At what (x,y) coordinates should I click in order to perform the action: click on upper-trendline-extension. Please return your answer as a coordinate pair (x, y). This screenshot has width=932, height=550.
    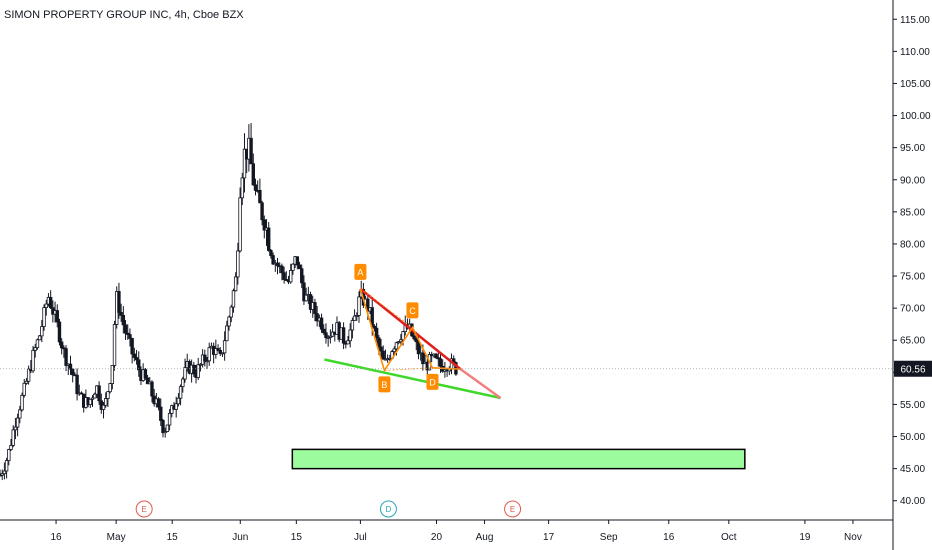
    Looking at the image, I should click on (480, 384).